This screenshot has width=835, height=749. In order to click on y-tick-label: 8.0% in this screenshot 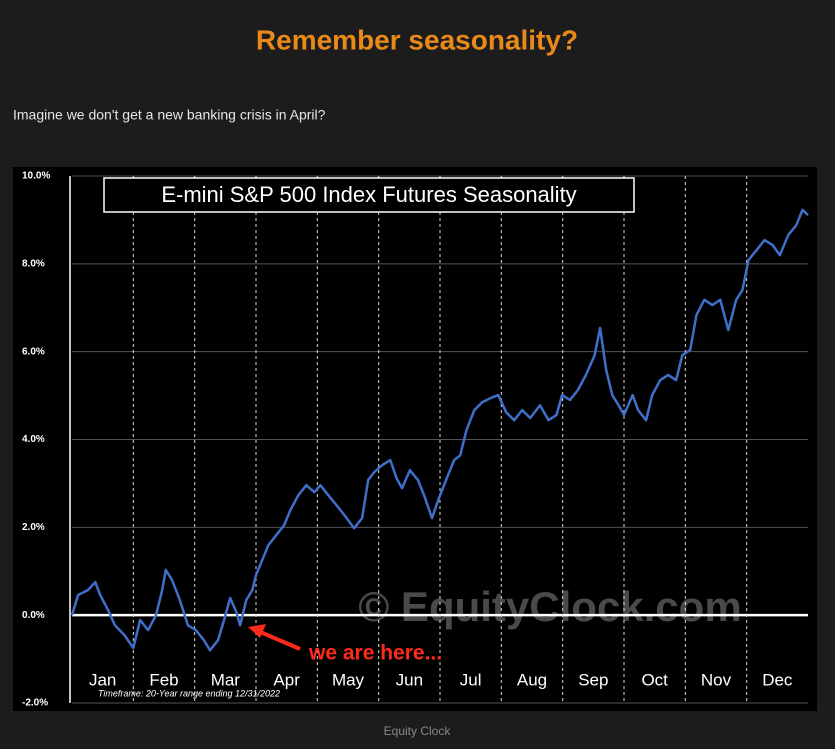, I will do `click(33, 263)`.